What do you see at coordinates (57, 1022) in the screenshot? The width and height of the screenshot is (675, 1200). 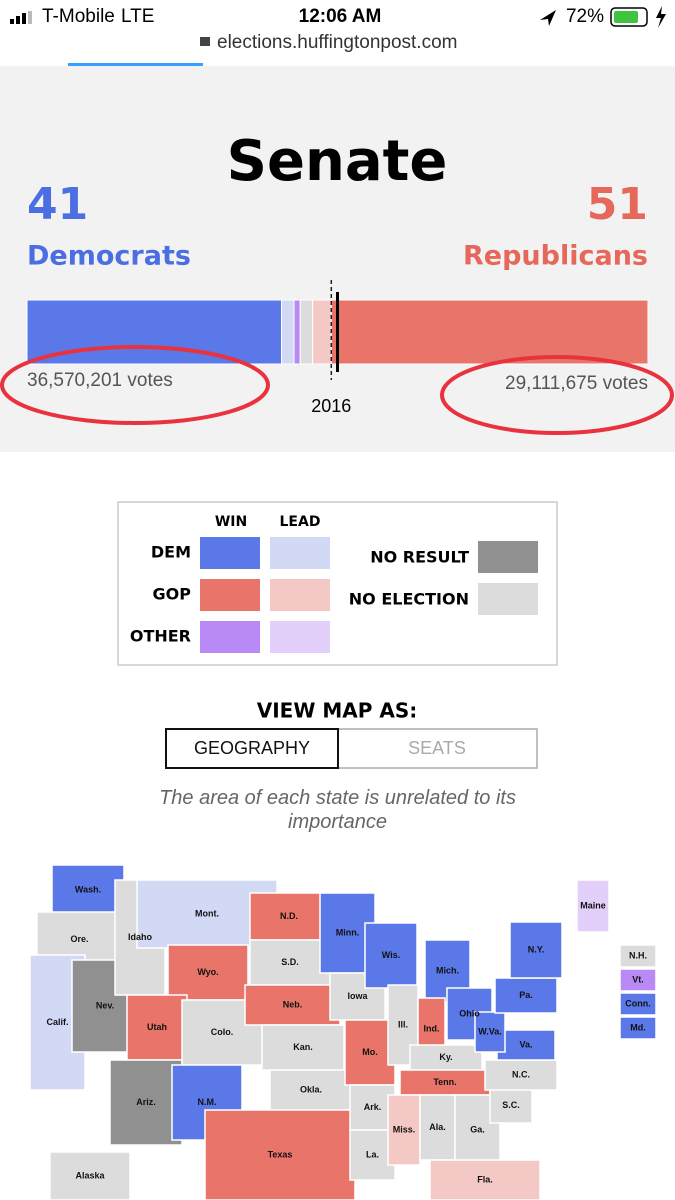 I see `state-label: Calif.` at bounding box center [57, 1022].